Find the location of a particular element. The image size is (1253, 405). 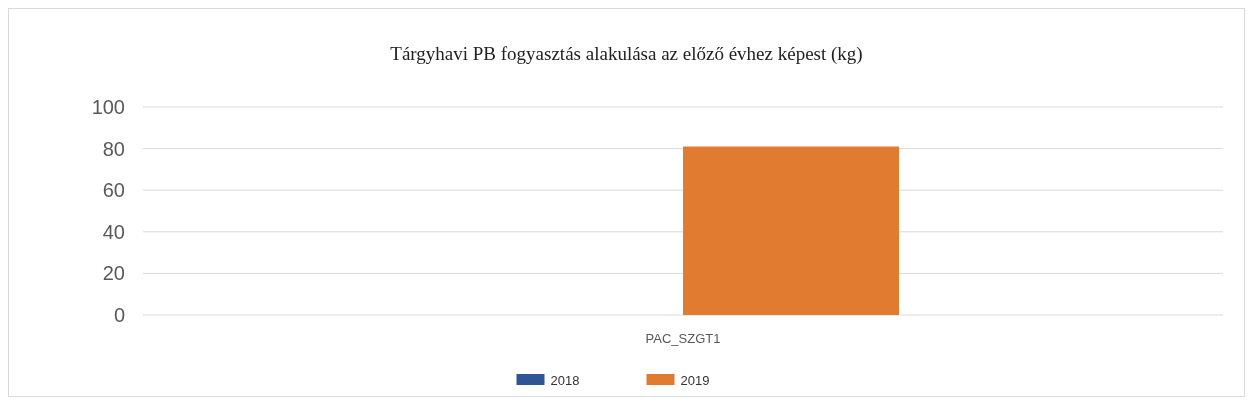

y-tick-label: 40 is located at coordinates (113, 231).